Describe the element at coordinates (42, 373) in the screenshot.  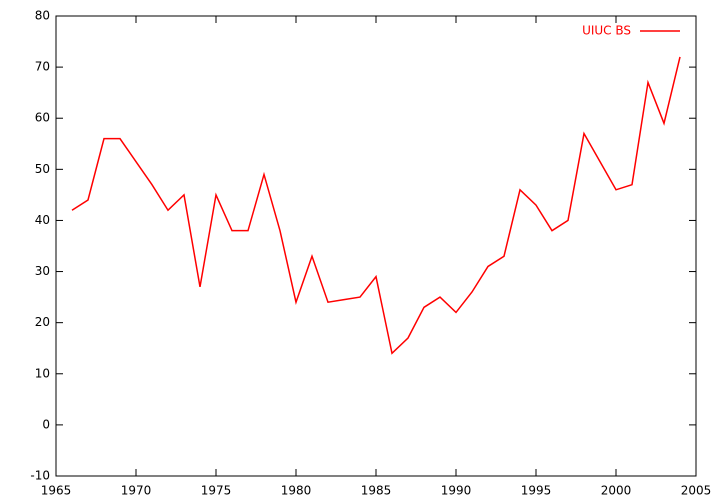
I see `y-tick-label: 10` at that location.